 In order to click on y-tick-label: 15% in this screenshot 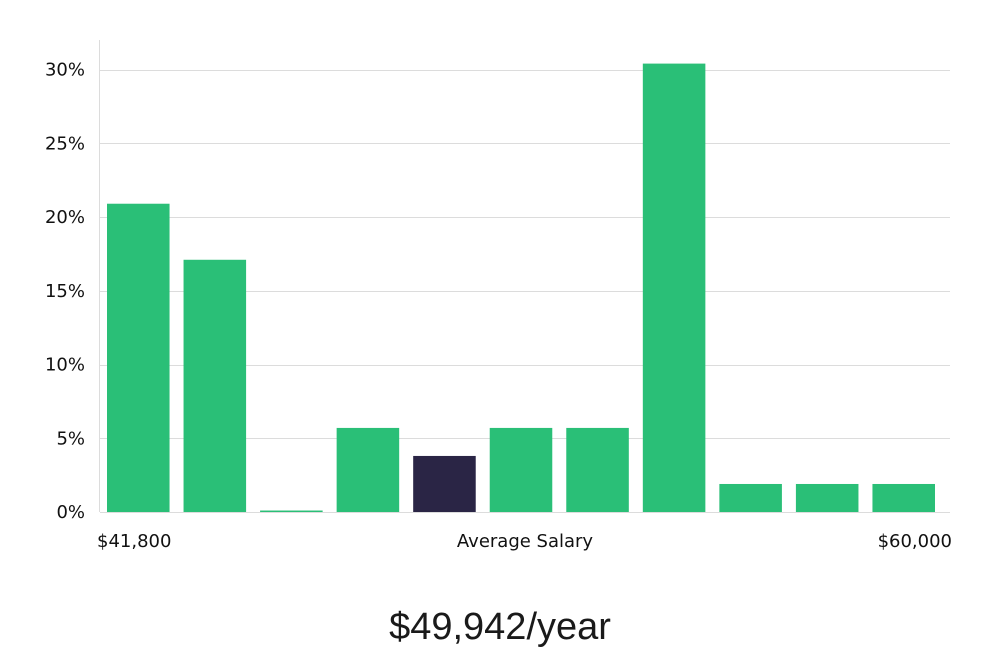, I will do `click(65, 291)`.